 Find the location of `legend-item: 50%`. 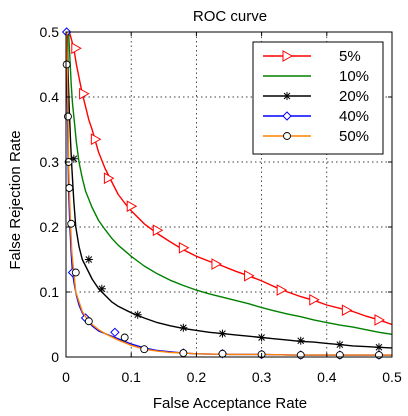

legend-item: 50% is located at coordinates (316, 136).